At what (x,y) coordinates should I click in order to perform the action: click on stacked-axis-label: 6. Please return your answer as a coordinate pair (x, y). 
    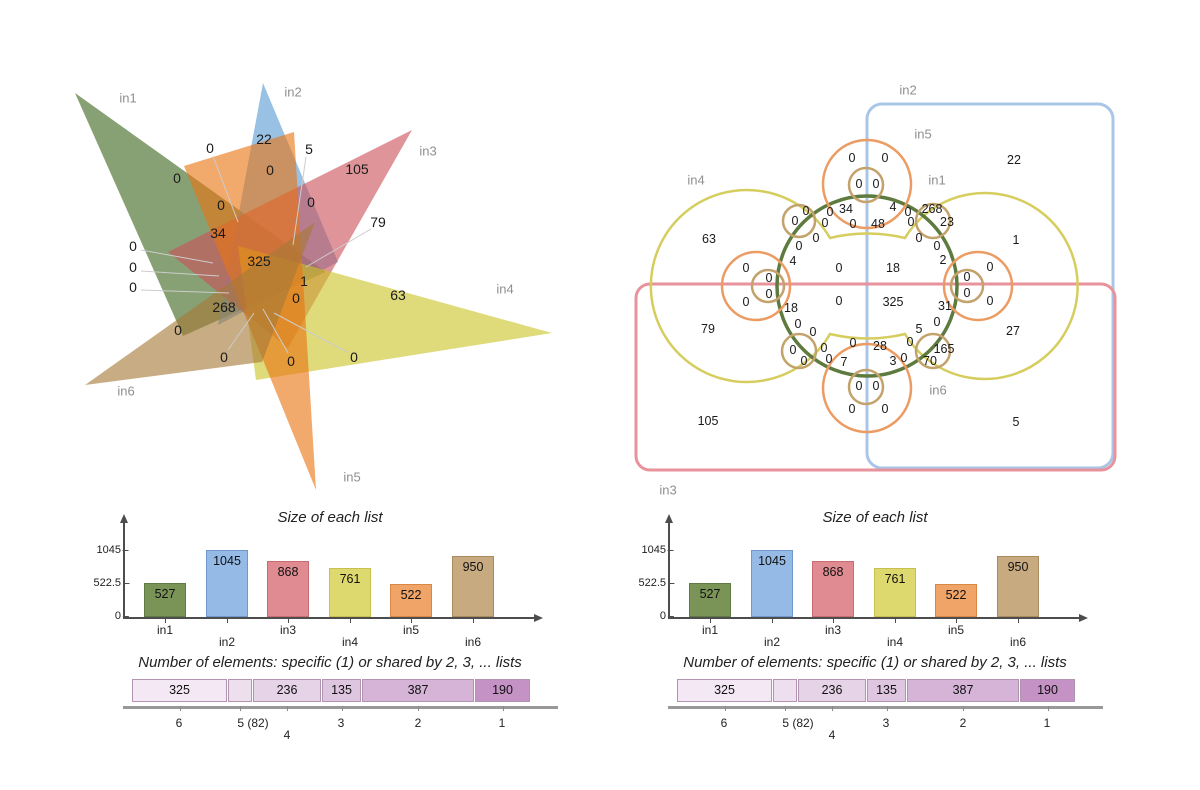
    Looking at the image, I should click on (179, 723).